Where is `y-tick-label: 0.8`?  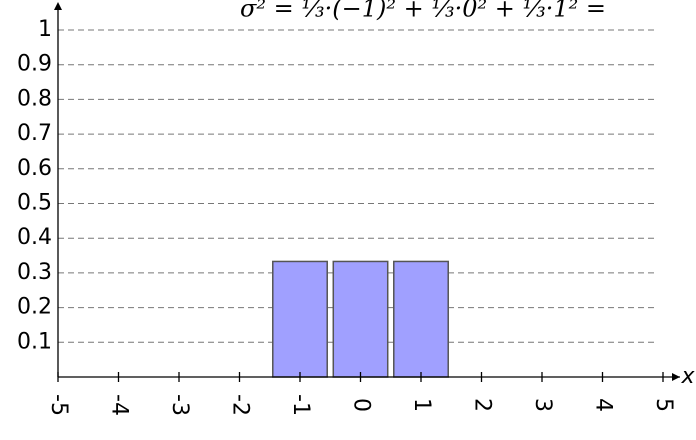
y-tick-label: 0.8 is located at coordinates (34, 98).